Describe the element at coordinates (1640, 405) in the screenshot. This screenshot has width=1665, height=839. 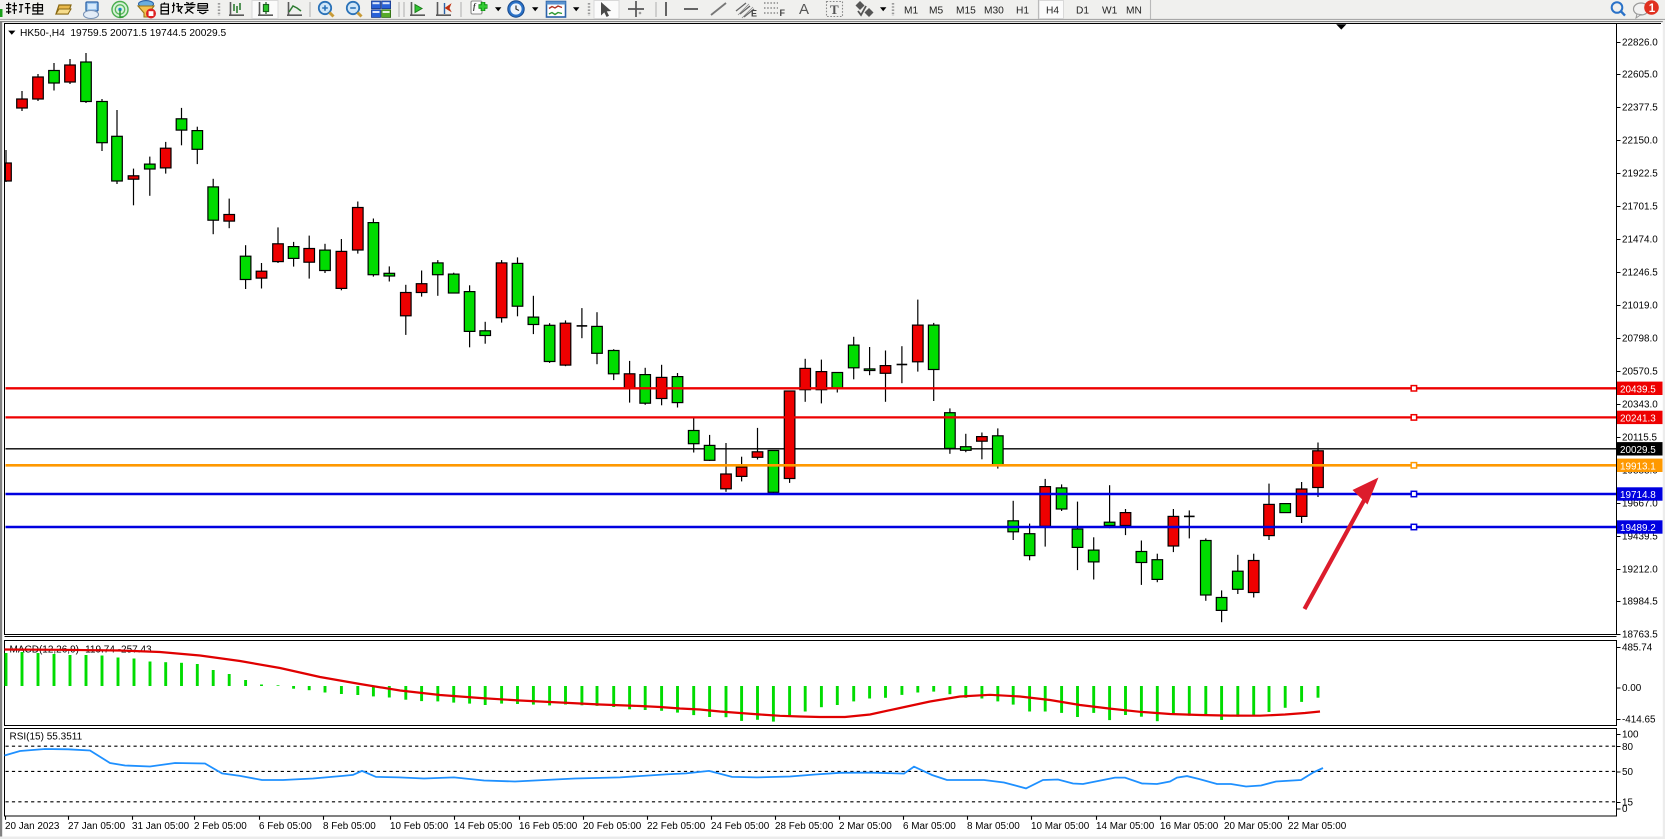
I see `svg-text: 20343.0` at that location.